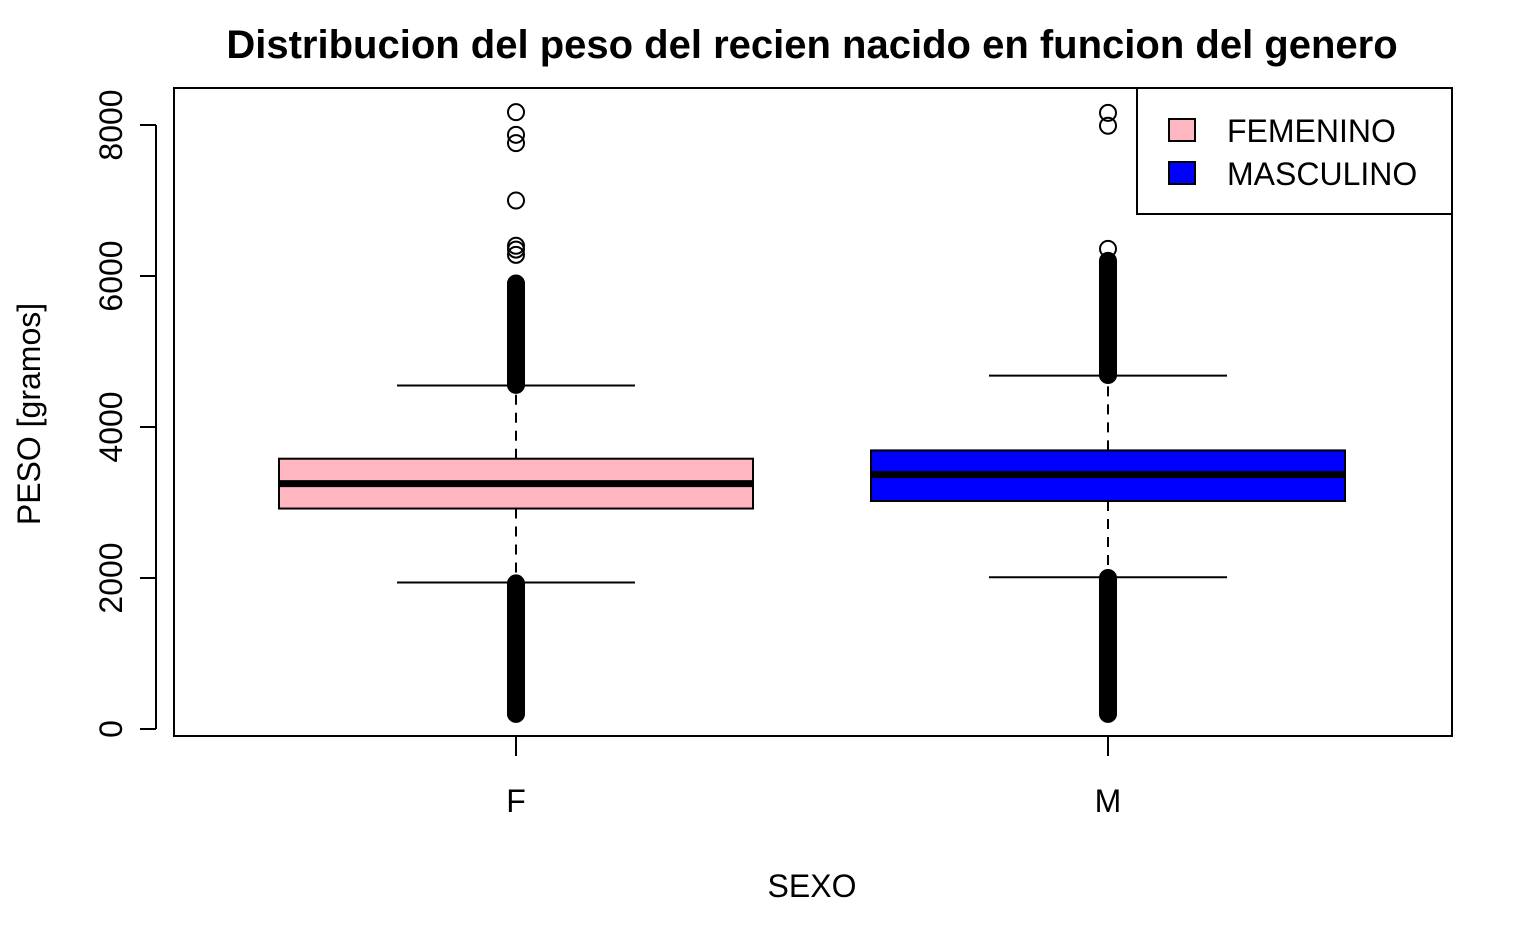 This screenshot has width=1540, height=951. I want to click on y-tick-label: 6000, so click(111, 275).